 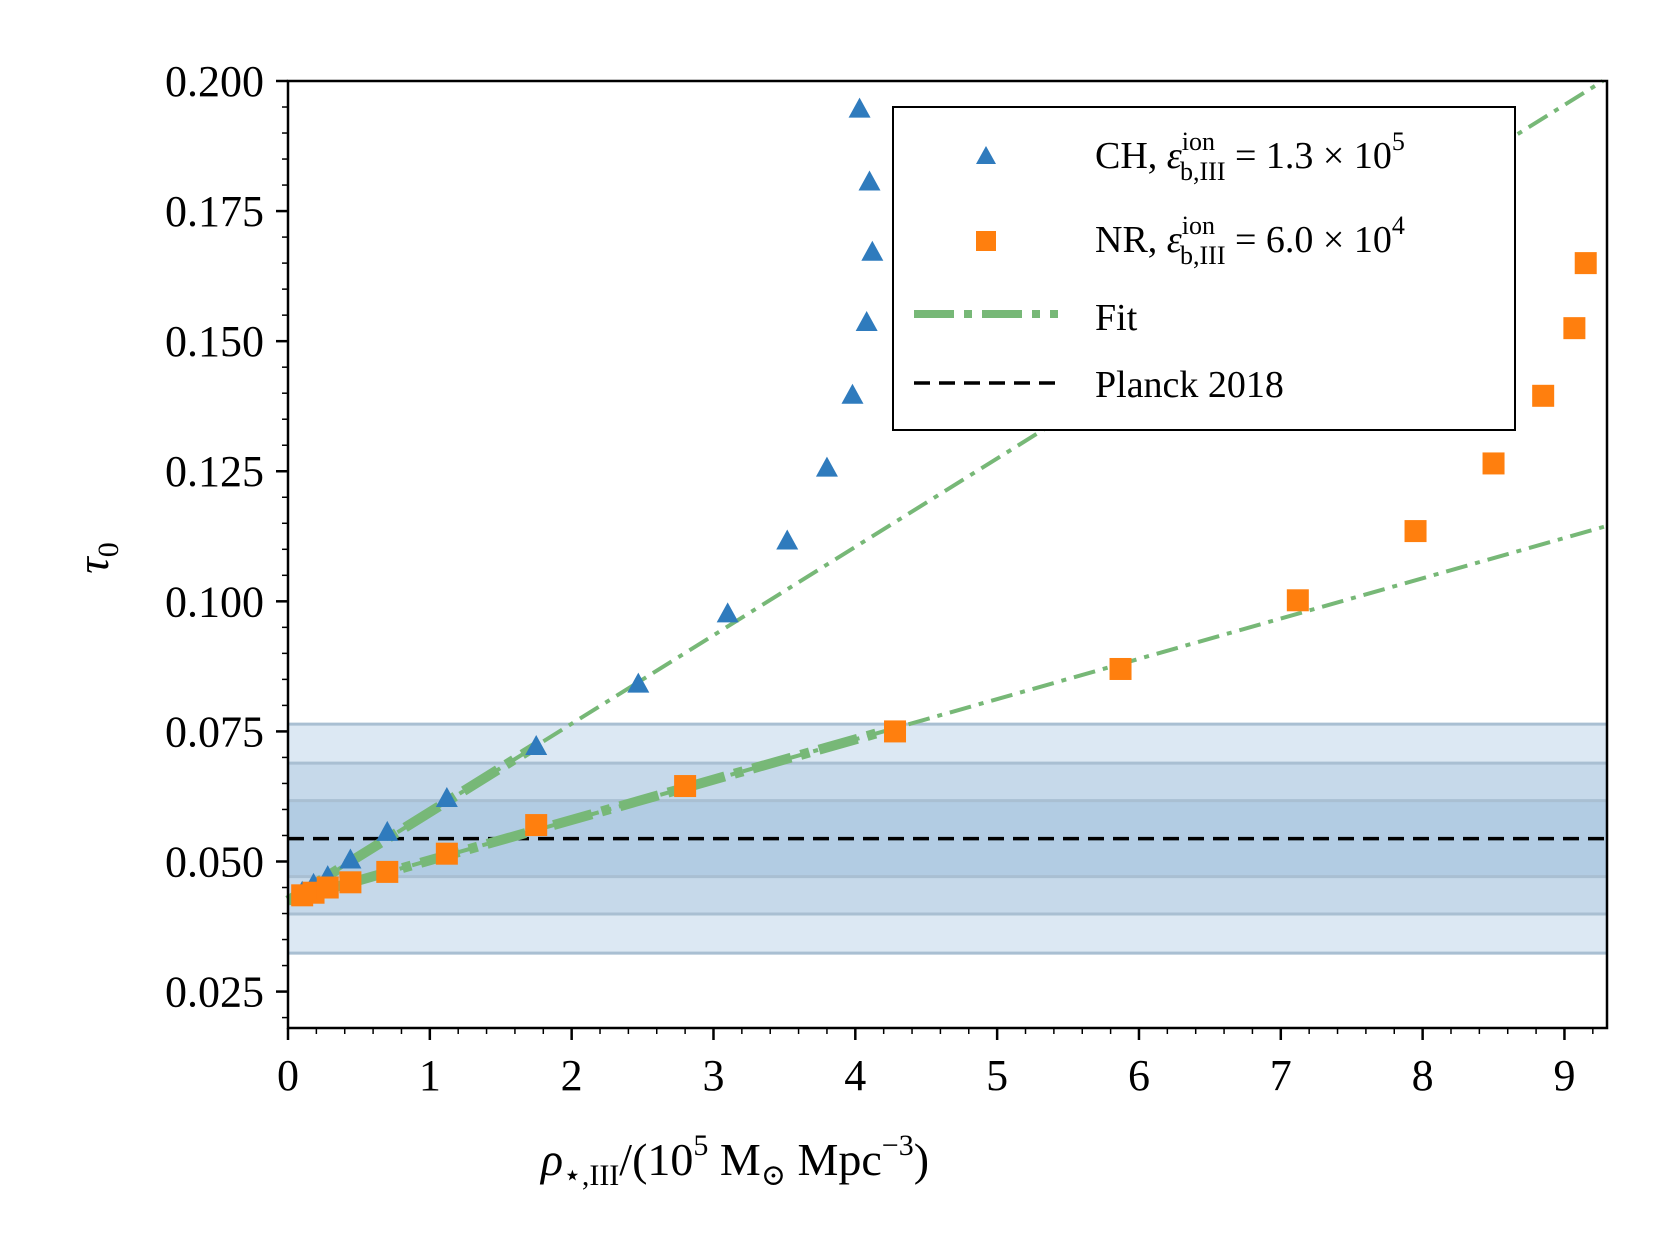 I want to click on x-tick-label-0: 0, so click(x=288, y=1075).